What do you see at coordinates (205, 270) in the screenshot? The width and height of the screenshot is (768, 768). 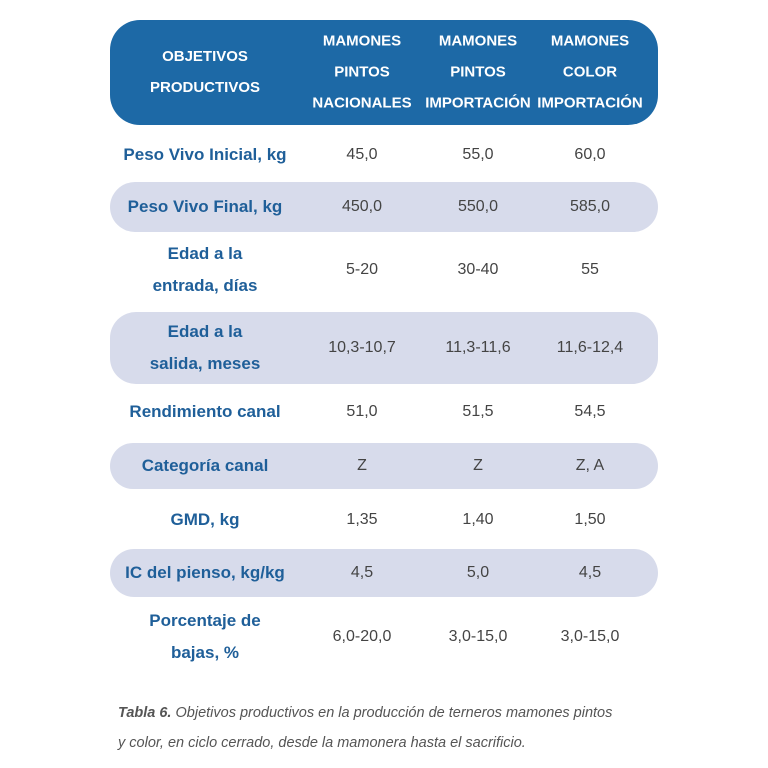 I see `row-label: Edad a la entrada, días` at bounding box center [205, 270].